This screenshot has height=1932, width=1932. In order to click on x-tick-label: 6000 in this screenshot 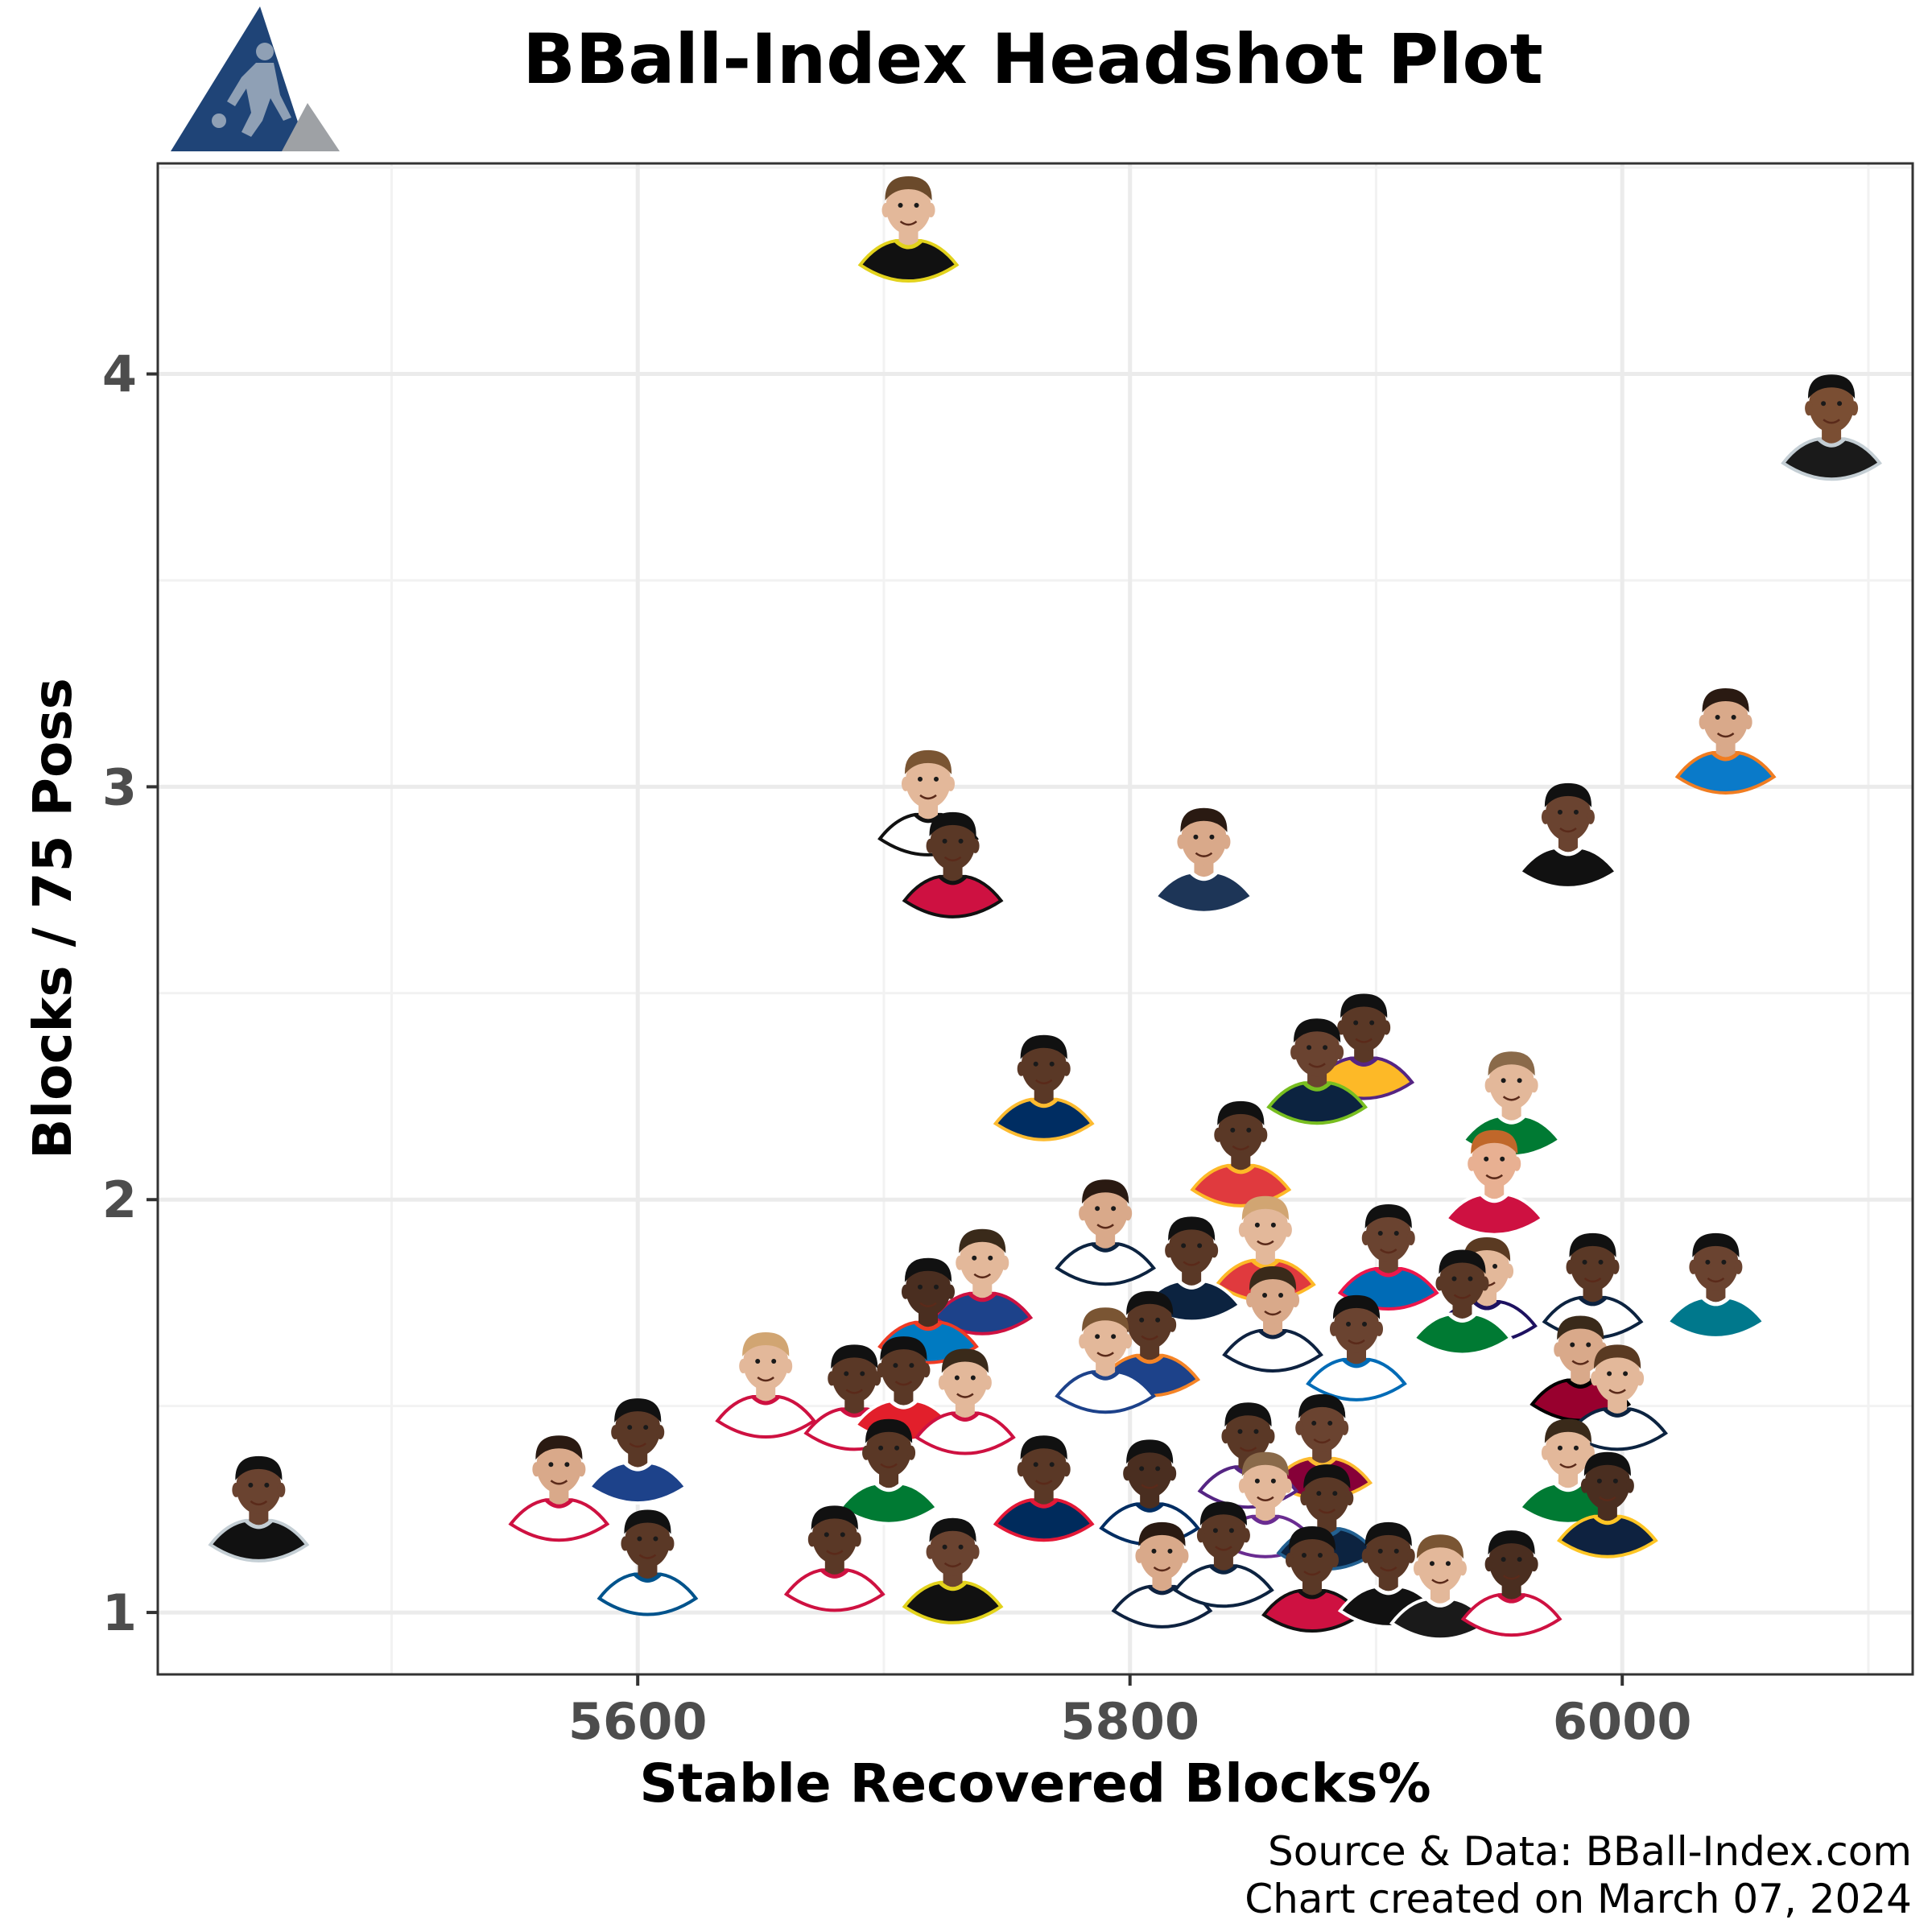, I will do `click(1622, 1721)`.